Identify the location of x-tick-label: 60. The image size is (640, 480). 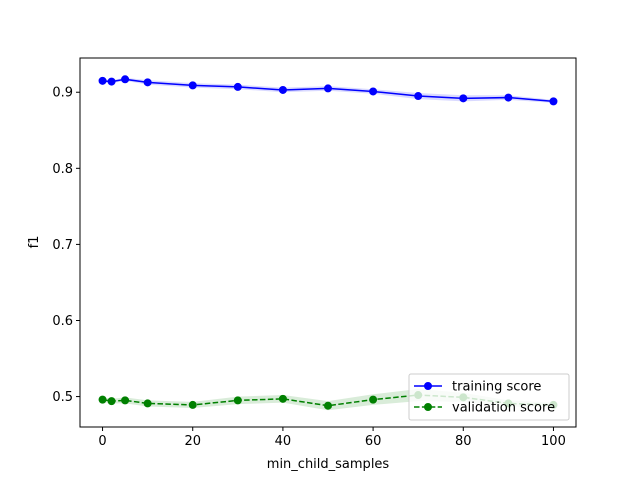
(373, 441).